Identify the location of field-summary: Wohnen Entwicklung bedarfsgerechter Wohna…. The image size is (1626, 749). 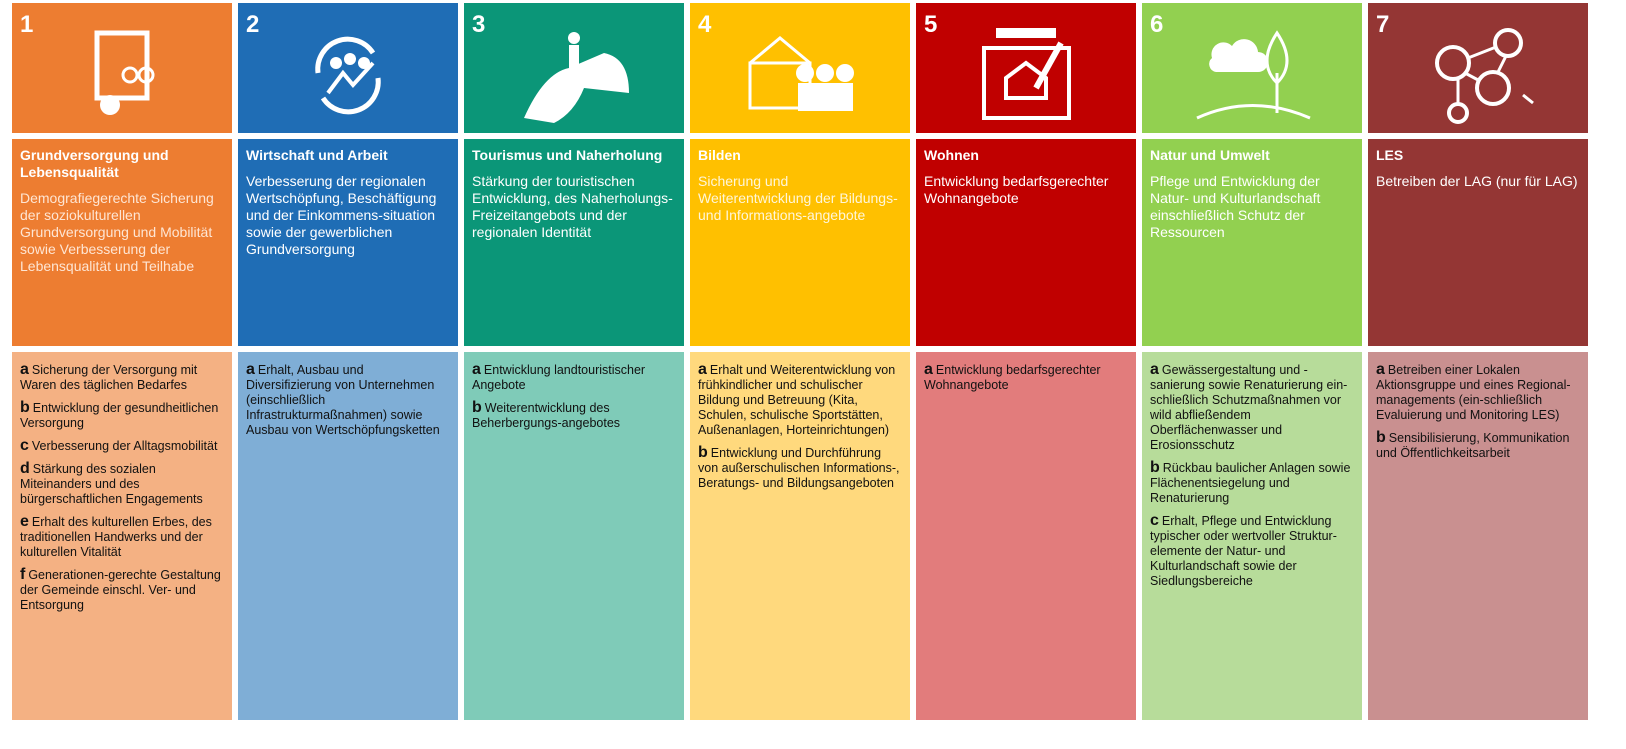
(1026, 242).